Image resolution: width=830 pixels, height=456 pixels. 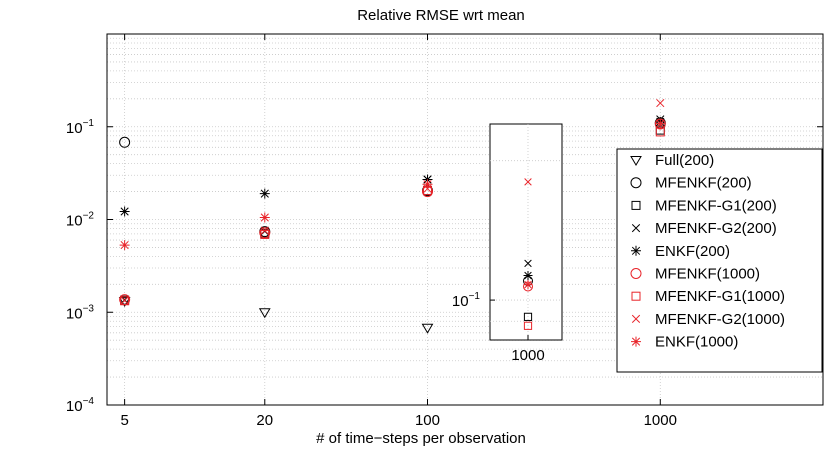 What do you see at coordinates (80, 220) in the screenshot?
I see `y-tick-label: 10⁻²` at bounding box center [80, 220].